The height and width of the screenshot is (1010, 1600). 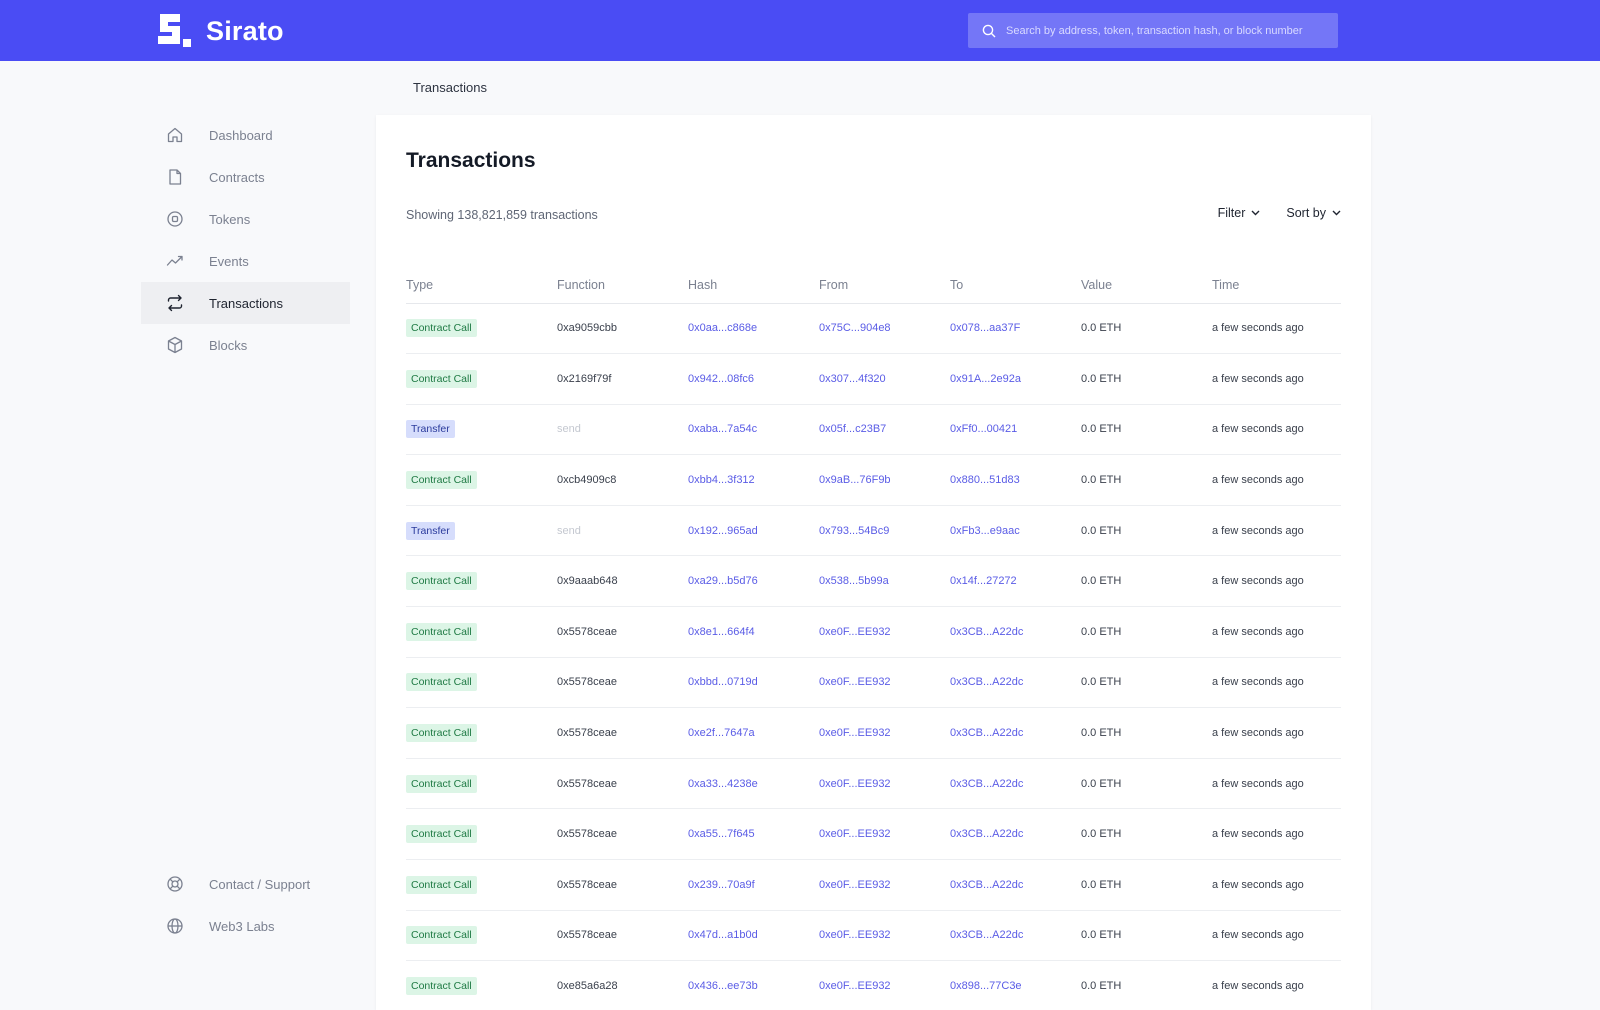 I want to click on hash-link: 0xa29...b5d76, so click(x=723, y=581).